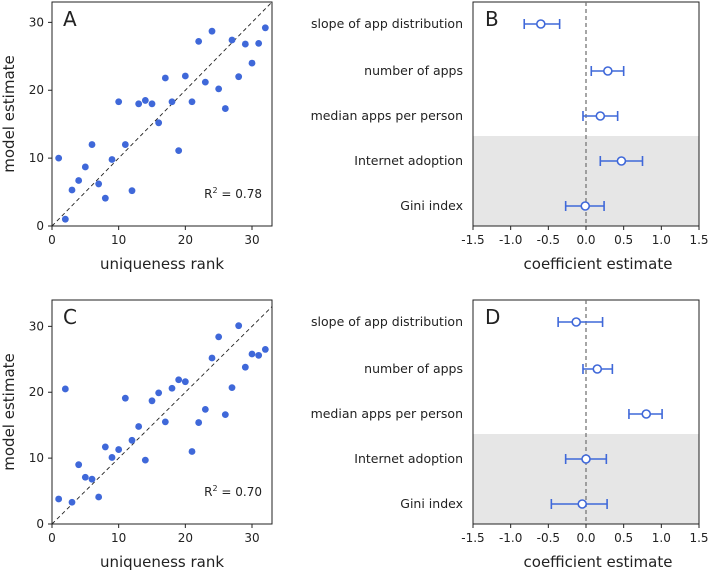 This screenshot has width=709, height=574. Describe the element at coordinates (36, 158) in the screenshot. I see `y-tick-label: 10` at that location.